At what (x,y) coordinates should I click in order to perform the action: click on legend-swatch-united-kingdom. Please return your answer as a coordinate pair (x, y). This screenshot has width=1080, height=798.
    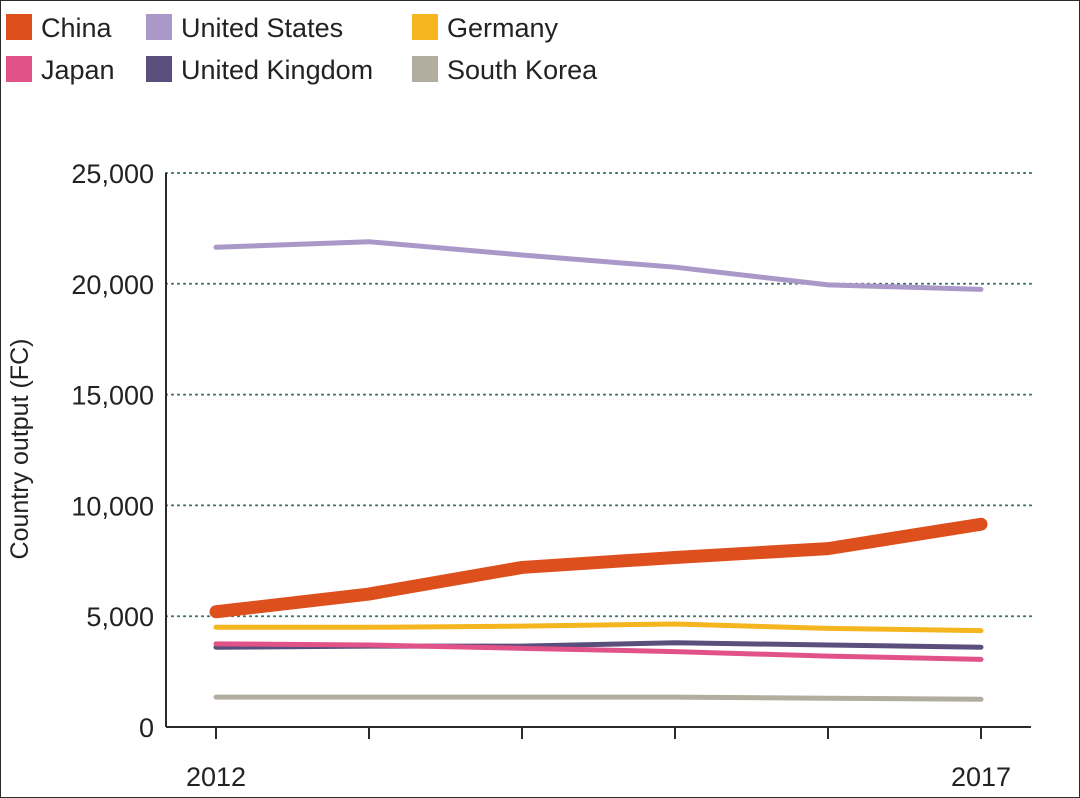
    Looking at the image, I should click on (159, 69).